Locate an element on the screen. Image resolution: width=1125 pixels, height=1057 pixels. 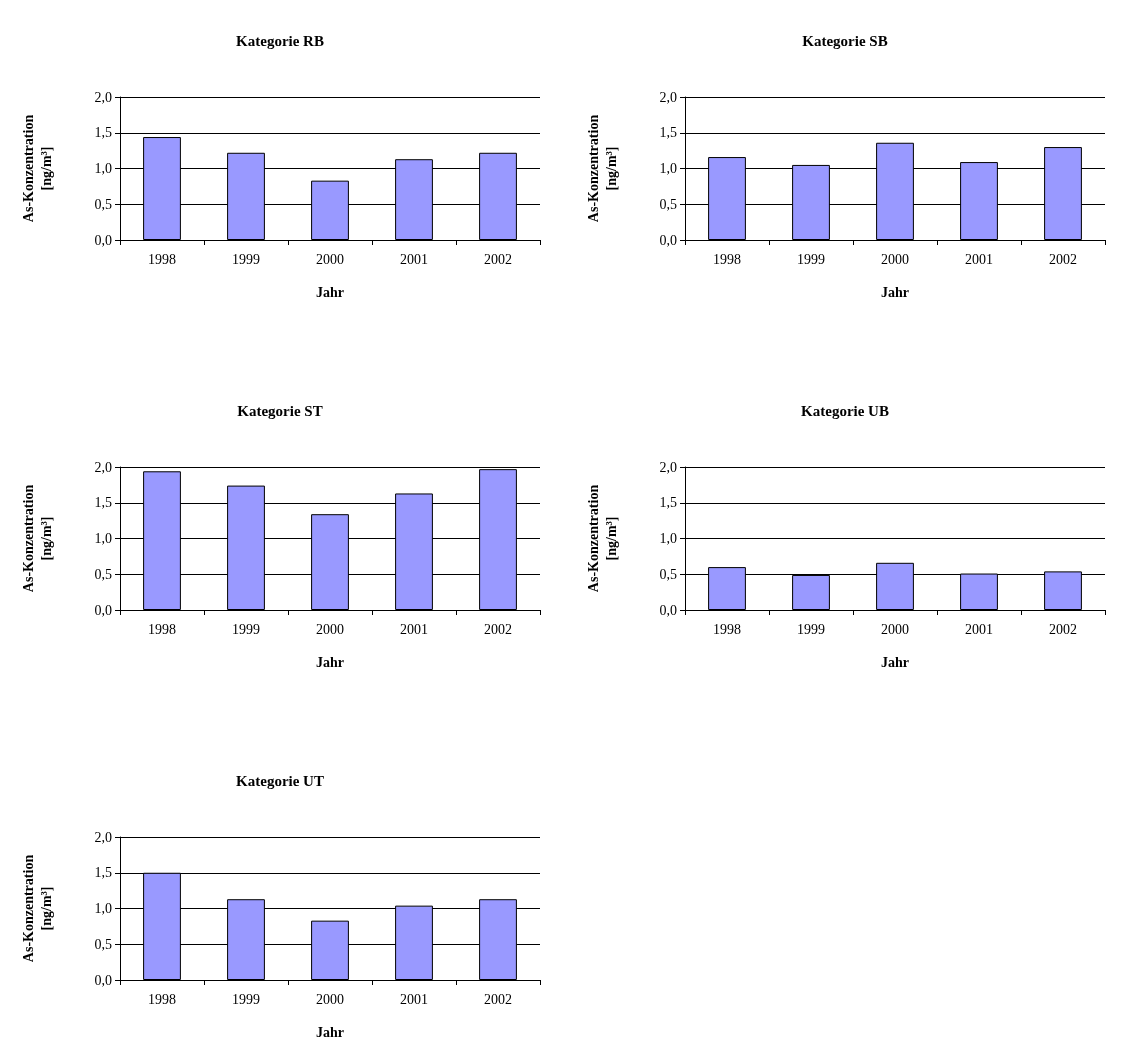
chart-title: Kategorie SB is located at coordinates (845, 40).